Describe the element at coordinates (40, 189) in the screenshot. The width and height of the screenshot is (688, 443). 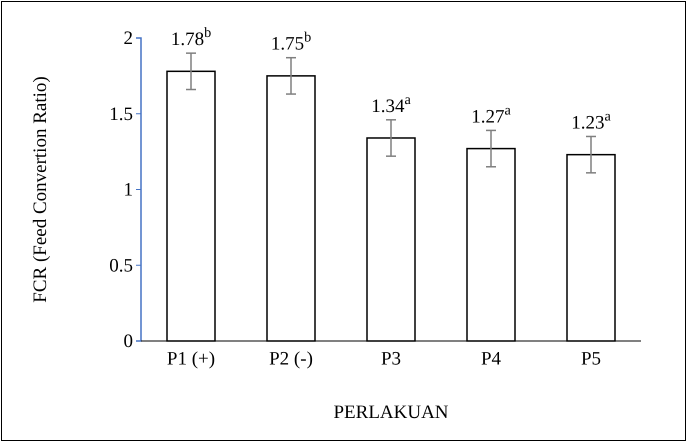
I see `y-axis-title: FCR (Feed Convertion Ratio)` at that location.